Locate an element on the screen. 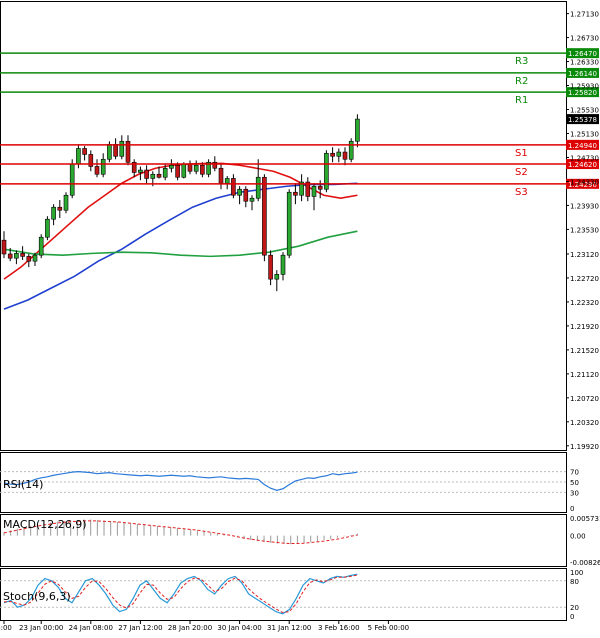 This screenshot has height=638, width=600. level-price-label: 1.24940 is located at coordinates (582, 146).